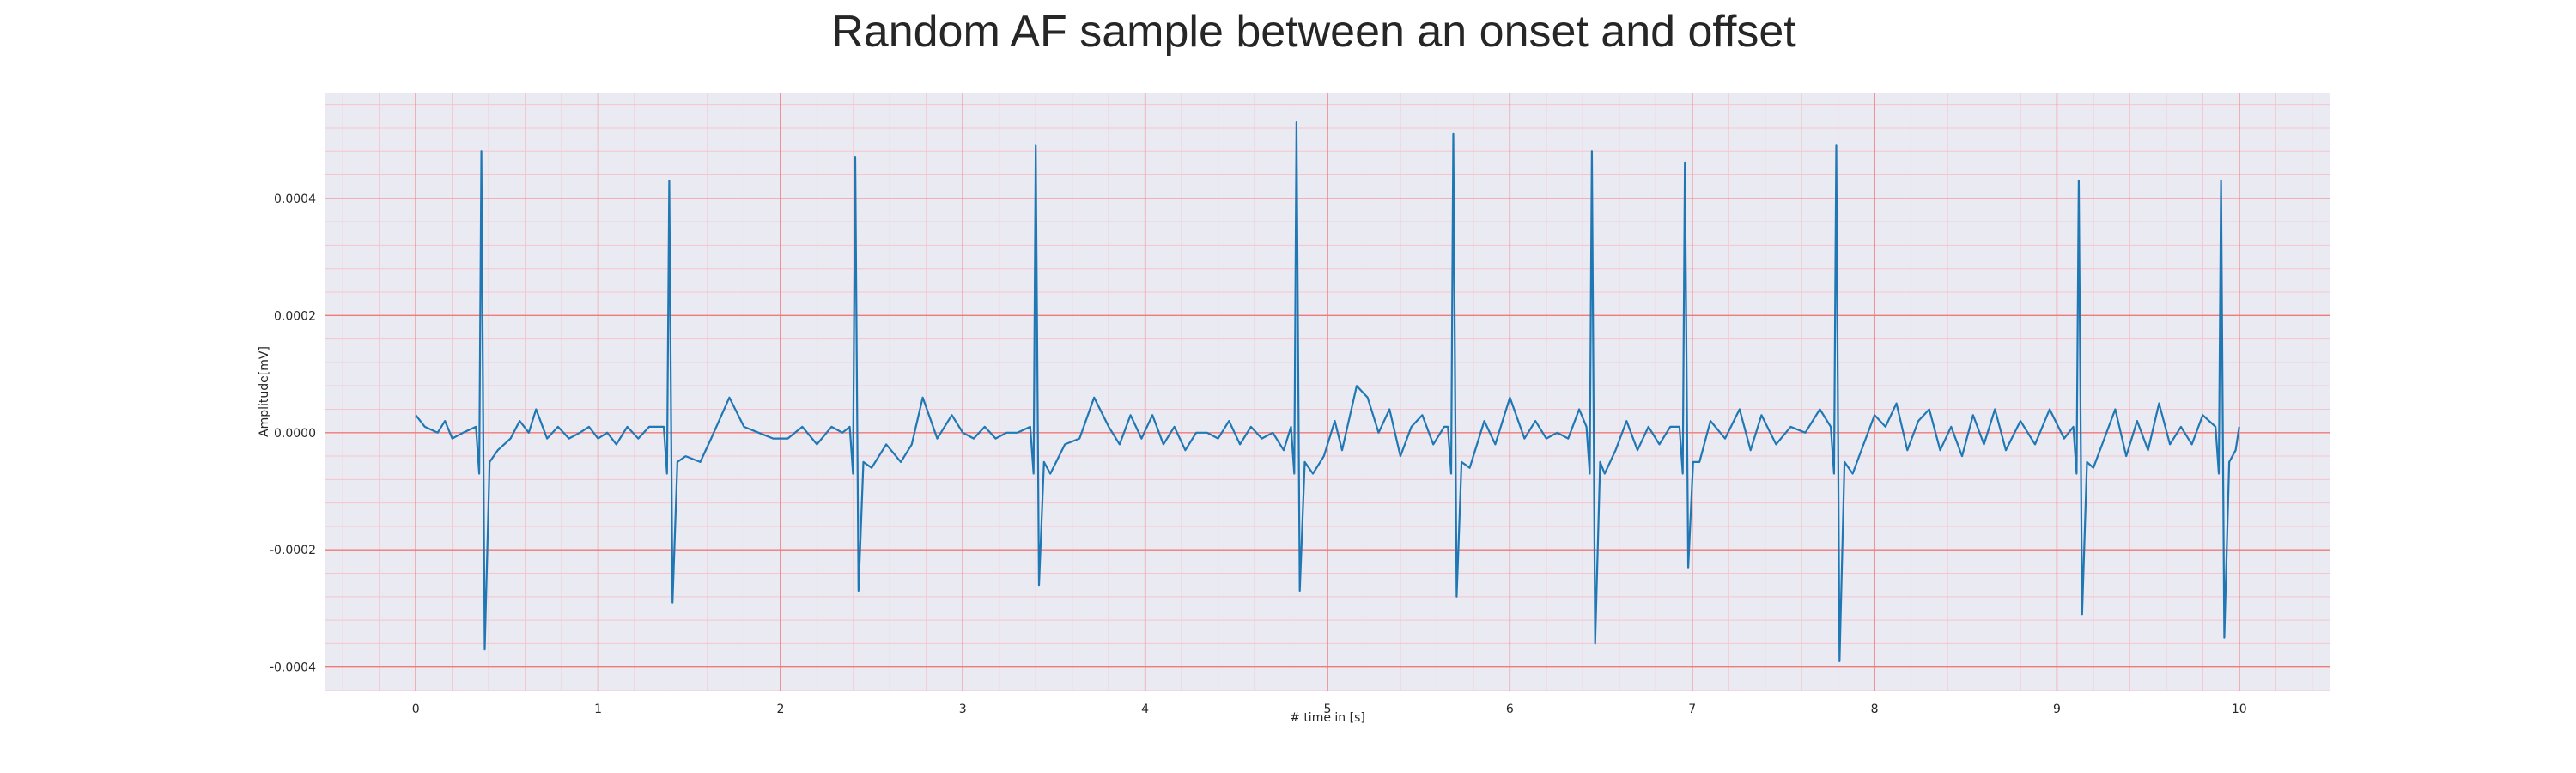 The image size is (2576, 773). I want to click on x-tick-label: 0, so click(416, 709).